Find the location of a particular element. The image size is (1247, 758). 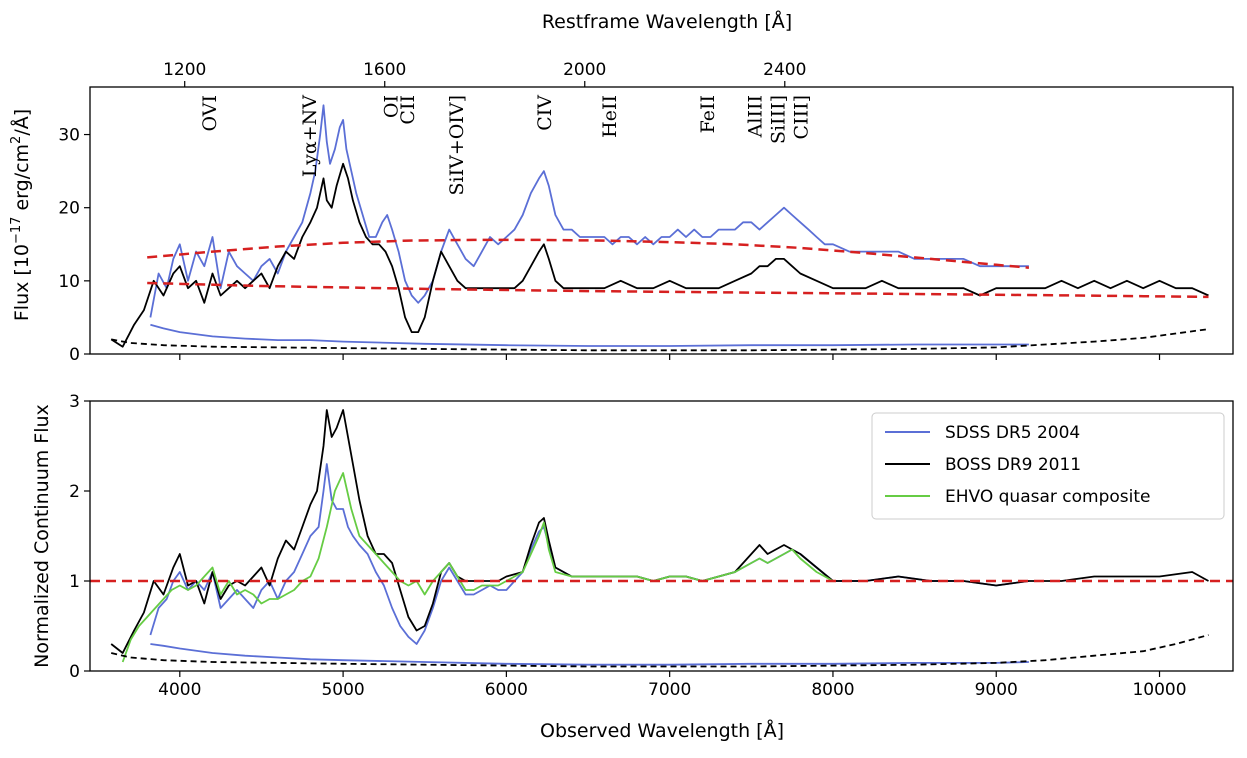

x-tick-label: 9000 is located at coordinates (996, 690).